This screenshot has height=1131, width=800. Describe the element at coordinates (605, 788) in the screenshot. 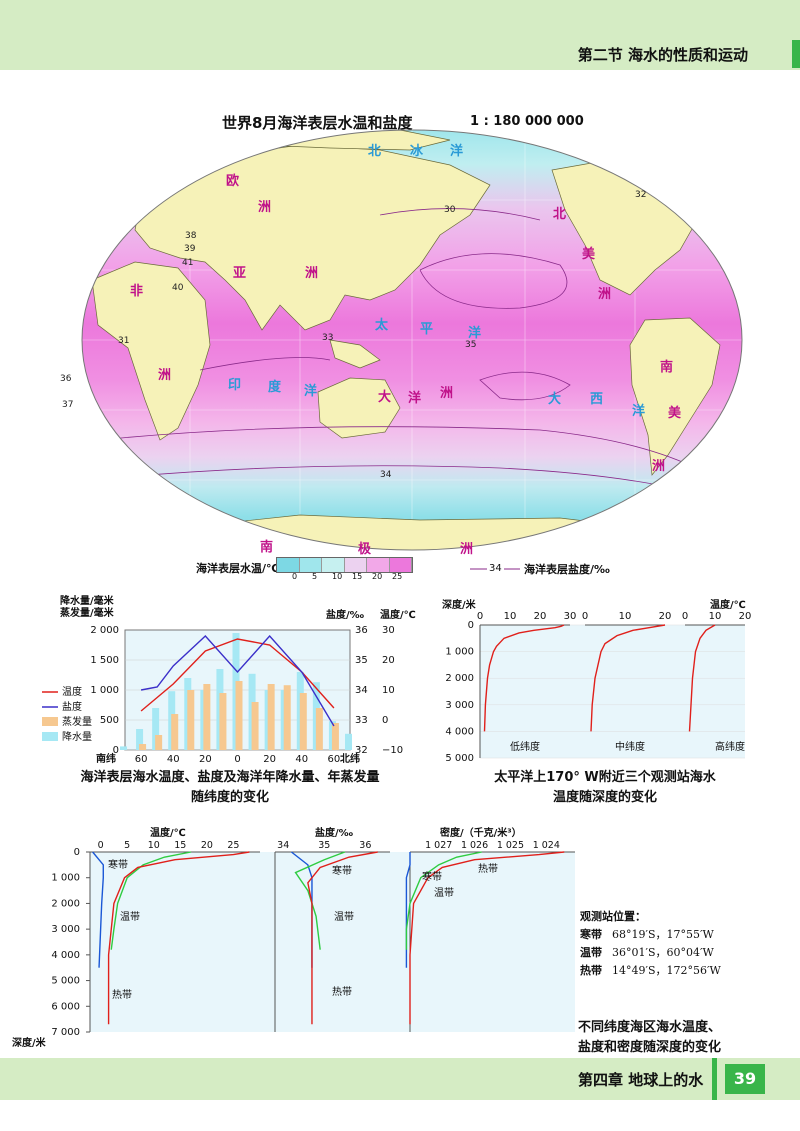

I see `chart2-caption: 太平洋上170° W附近三个观测站海水 温度随深度的变化` at that location.